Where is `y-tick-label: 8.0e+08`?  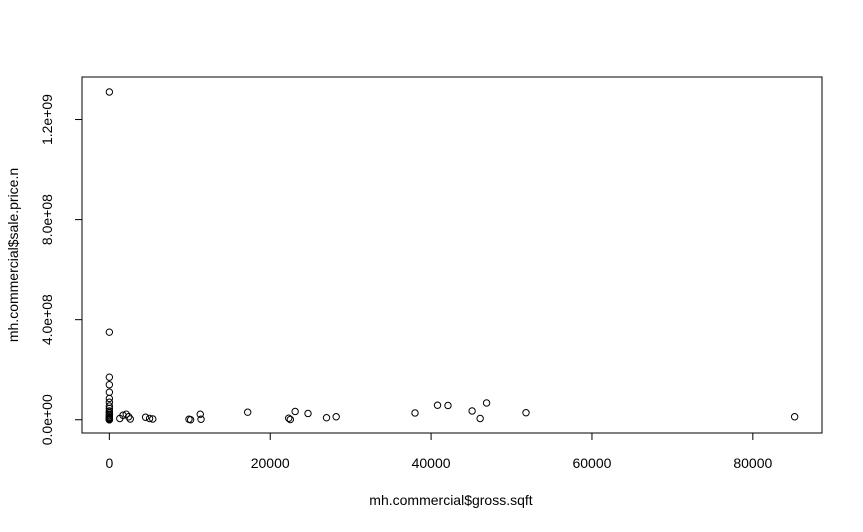
y-tick-label: 8.0e+08 is located at coordinates (47, 219).